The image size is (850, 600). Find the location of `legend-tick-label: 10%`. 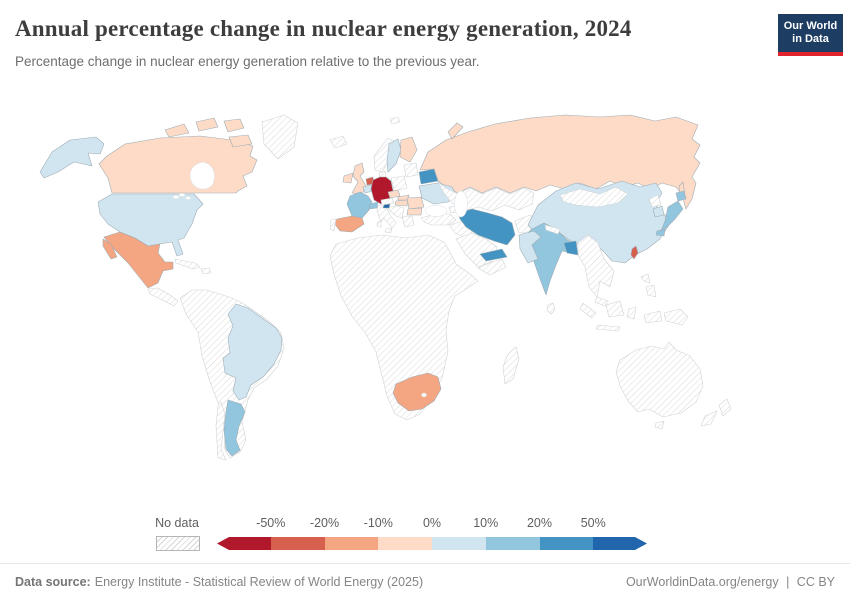

legend-tick-label: 10% is located at coordinates (486, 523).